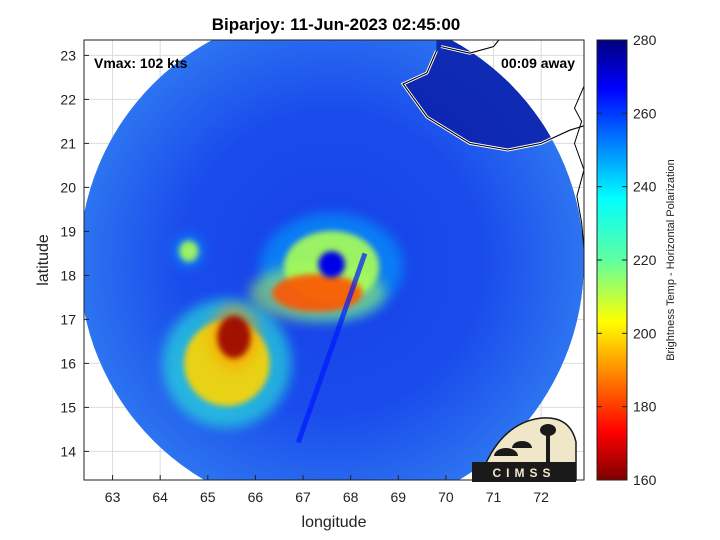  I want to click on y-tick-label: 22, so click(68, 99).